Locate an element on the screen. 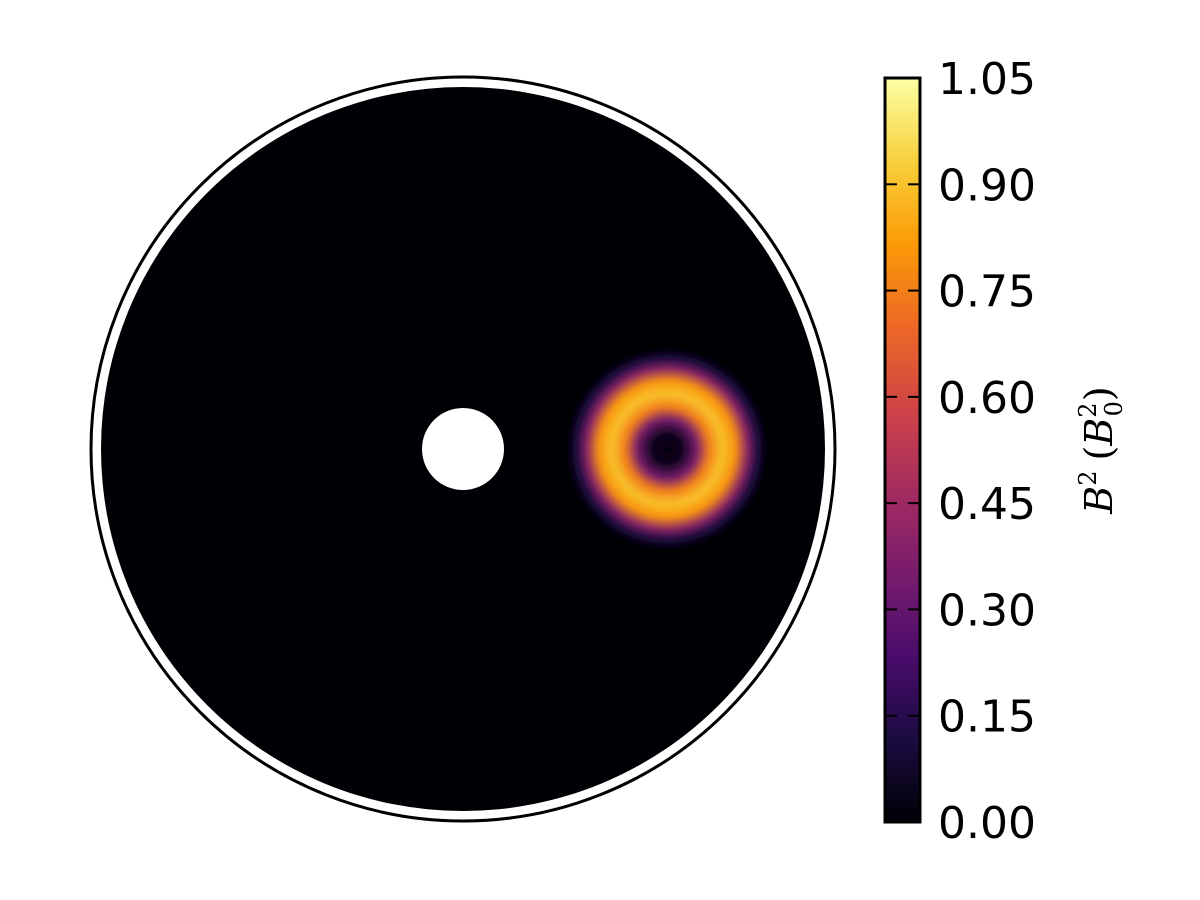 The width and height of the screenshot is (1200, 900). colorbar-tick-label: 0.75 is located at coordinates (987, 292).